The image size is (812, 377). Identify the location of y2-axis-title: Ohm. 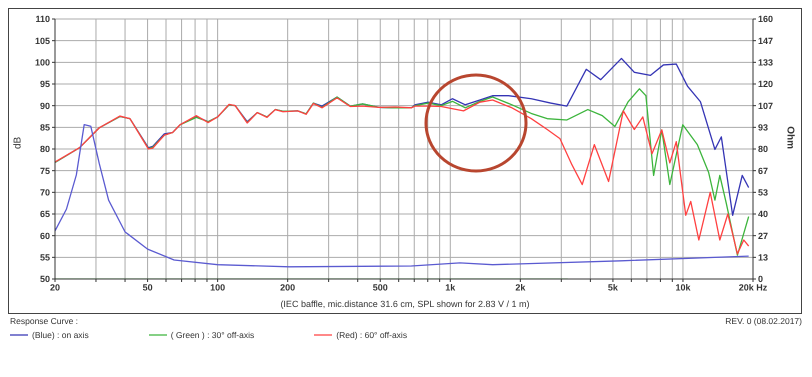
(790, 138).